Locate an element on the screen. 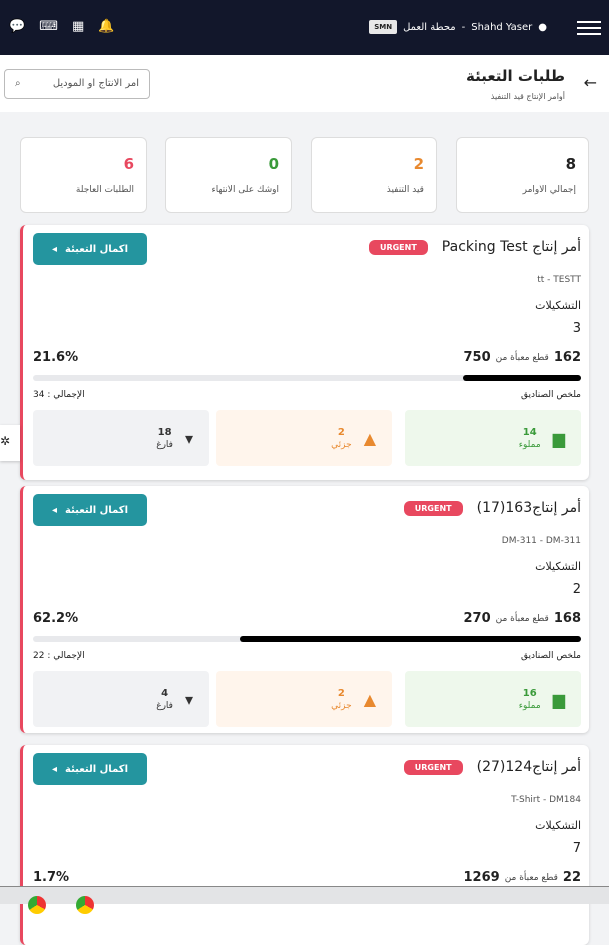  chat-icon: 💬 is located at coordinates (17, 26).